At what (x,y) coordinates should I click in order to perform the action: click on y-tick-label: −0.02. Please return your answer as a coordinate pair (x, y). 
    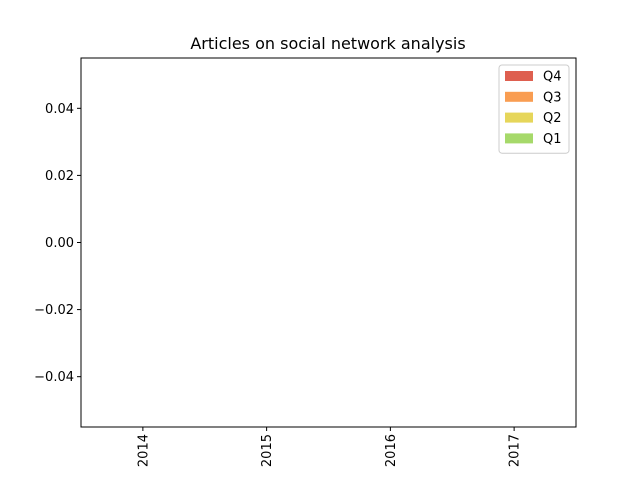
    Looking at the image, I should click on (54, 310).